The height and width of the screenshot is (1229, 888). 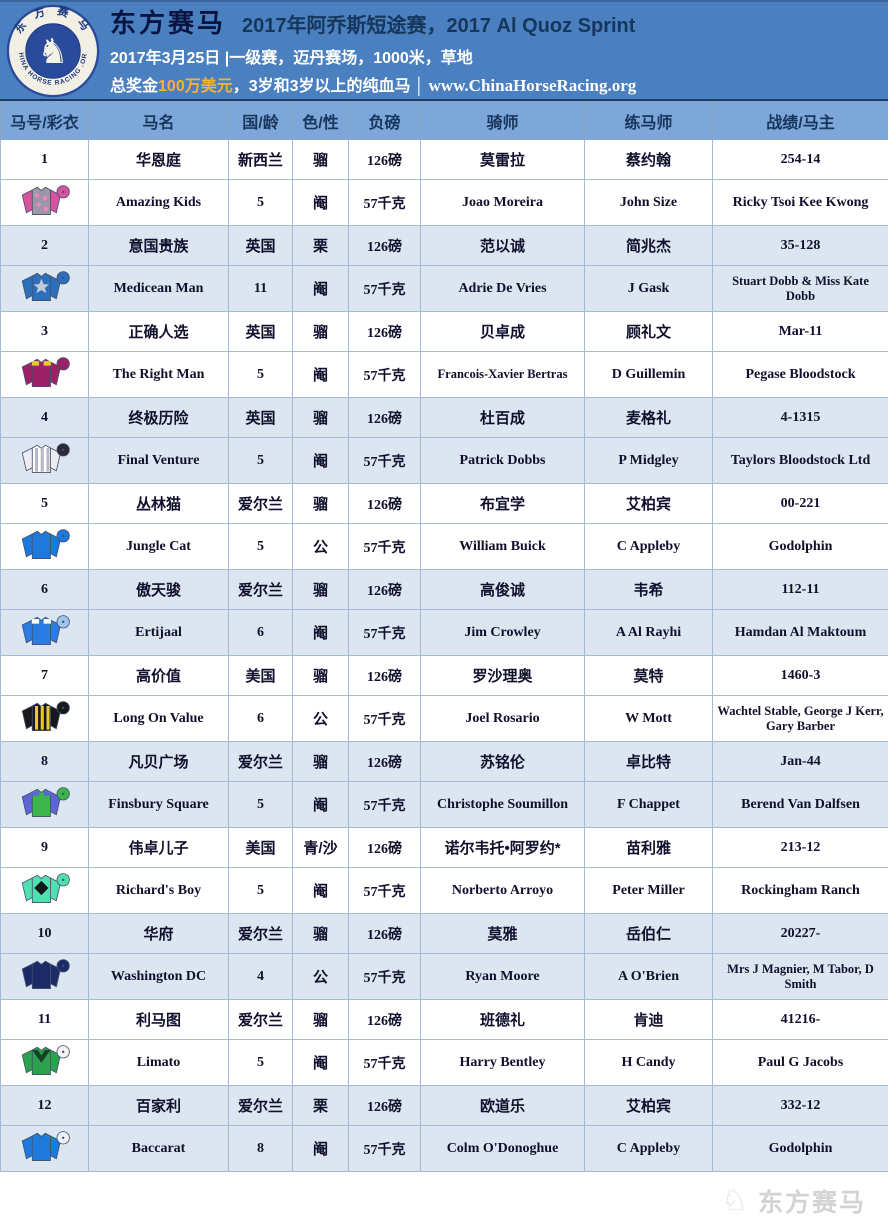 I want to click on trainer-cn: 岳伯仁, so click(x=649, y=934).